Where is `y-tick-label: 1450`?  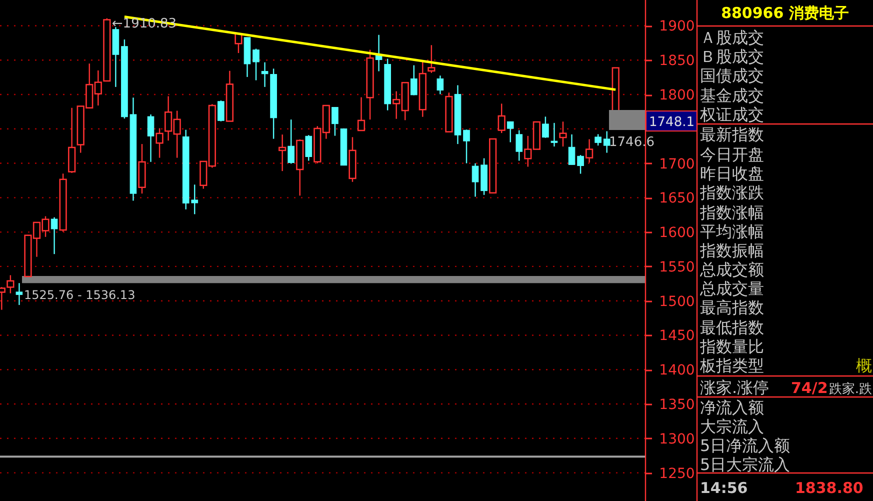 y-tick-label: 1450 is located at coordinates (677, 336).